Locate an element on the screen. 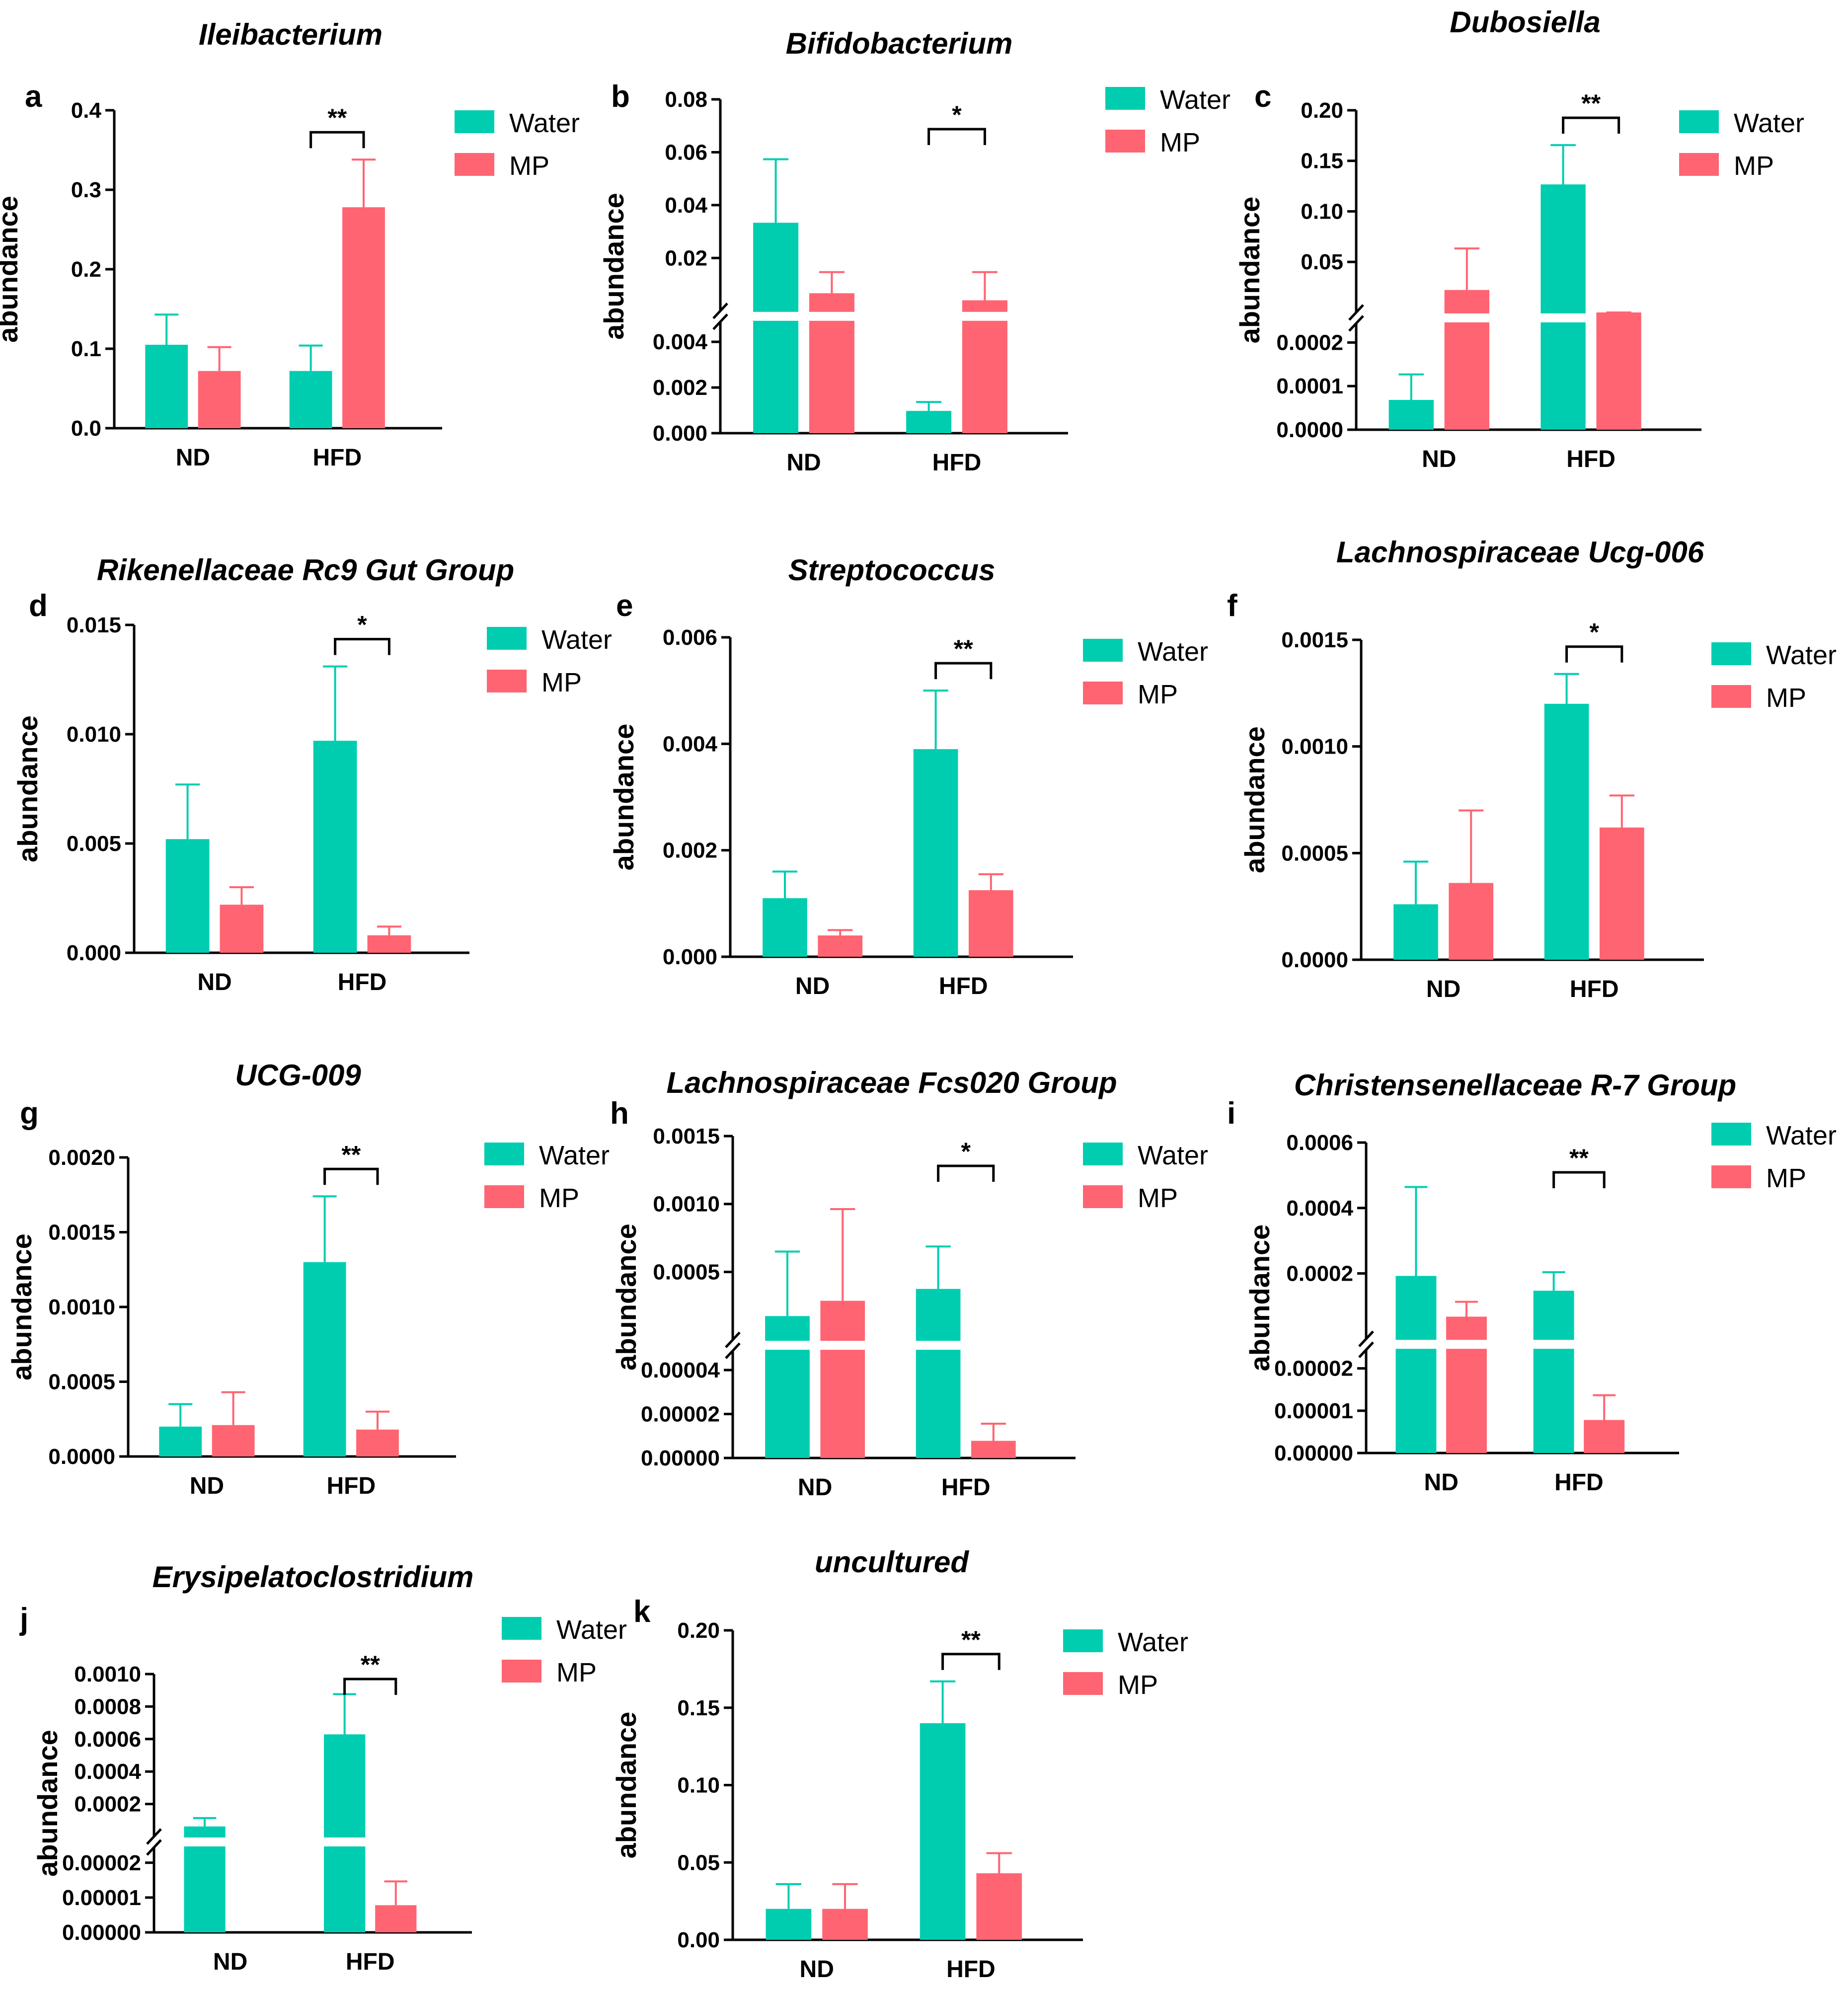  panel-title: uncultured is located at coordinates (892, 1562).